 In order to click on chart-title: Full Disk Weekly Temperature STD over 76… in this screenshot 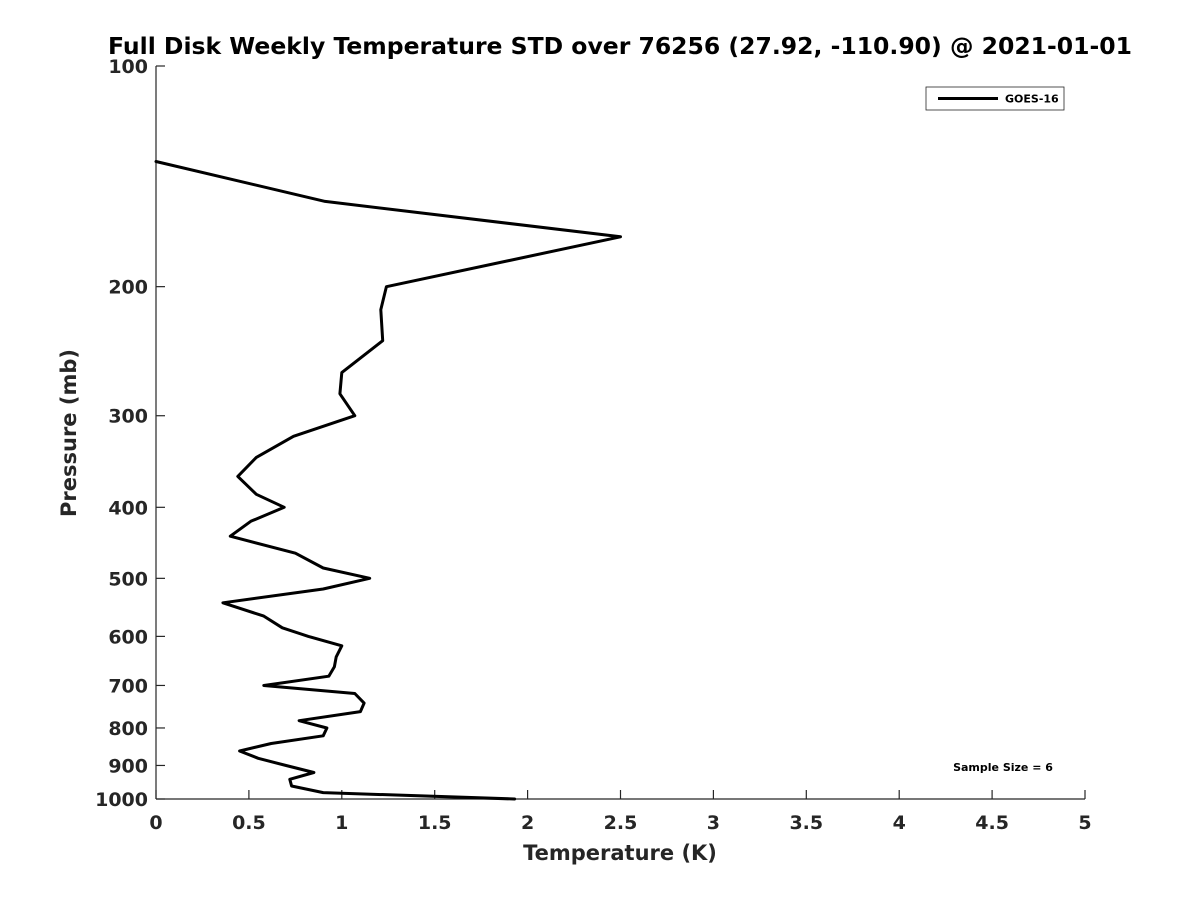, I will do `click(620, 46)`.